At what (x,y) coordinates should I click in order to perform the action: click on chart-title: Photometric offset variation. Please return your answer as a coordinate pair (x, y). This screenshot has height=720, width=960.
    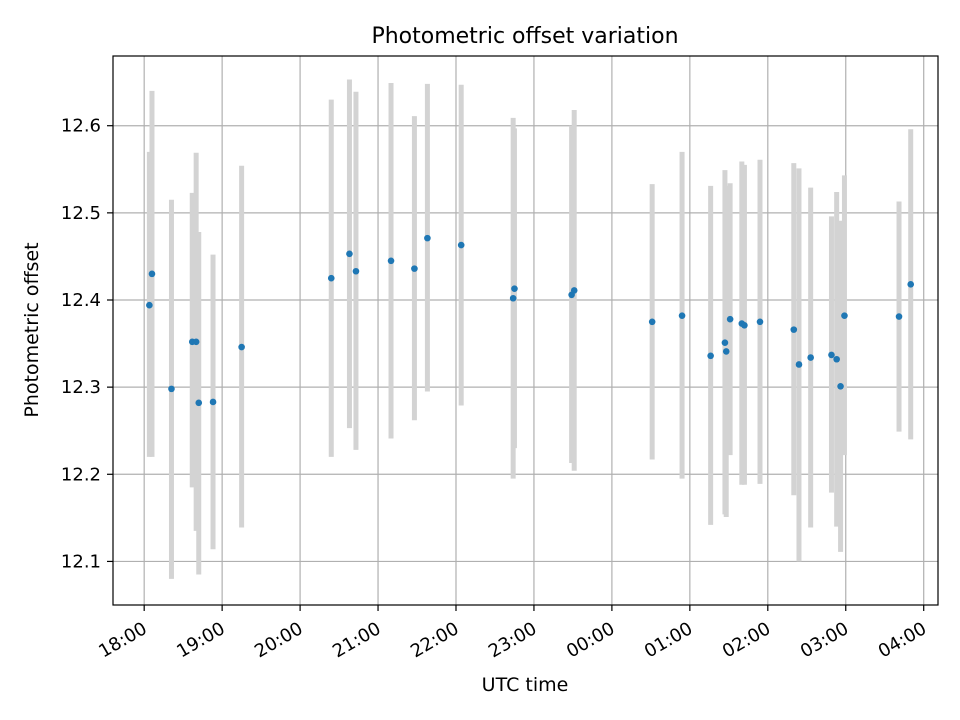
    Looking at the image, I should click on (524, 36).